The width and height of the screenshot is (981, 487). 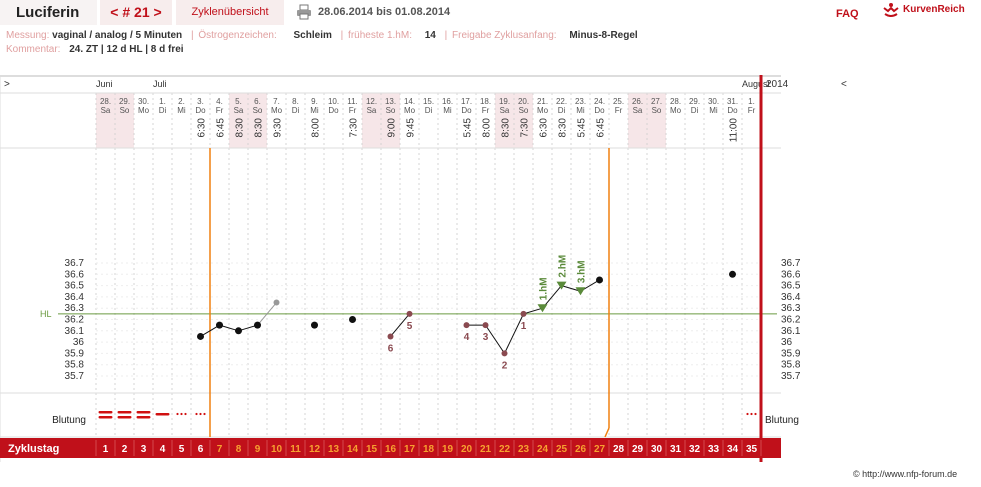 What do you see at coordinates (238, 101) in the screenshot?
I see `date-label: 5.` at bounding box center [238, 101].